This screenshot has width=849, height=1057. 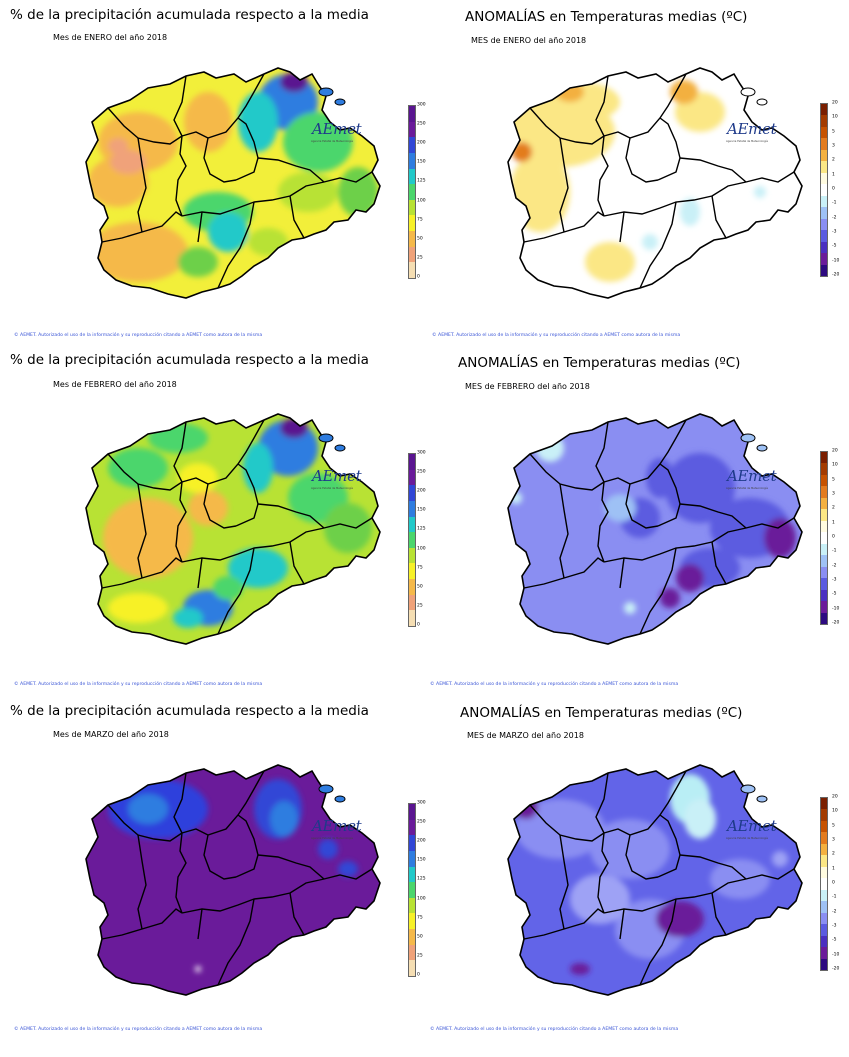 I want to click on region-outline, so click(x=655, y=183).